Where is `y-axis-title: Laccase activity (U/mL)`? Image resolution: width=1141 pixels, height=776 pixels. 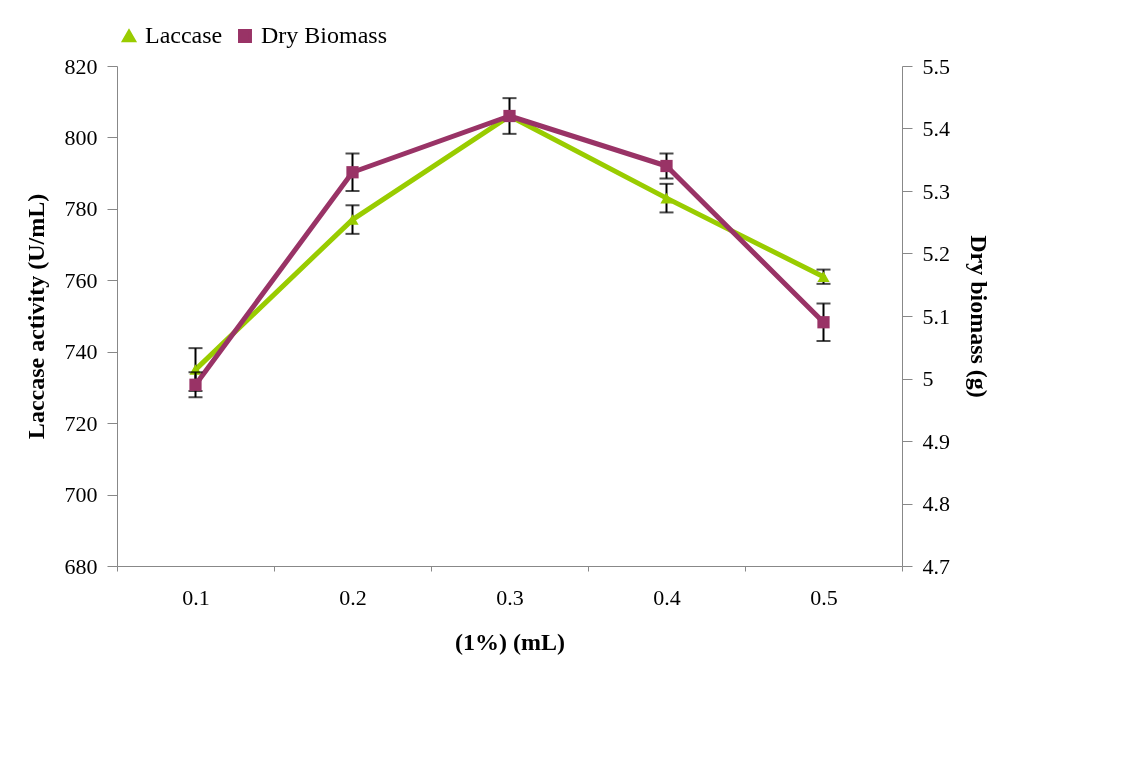 y-axis-title: Laccase activity (U/mL) is located at coordinates (35, 316).